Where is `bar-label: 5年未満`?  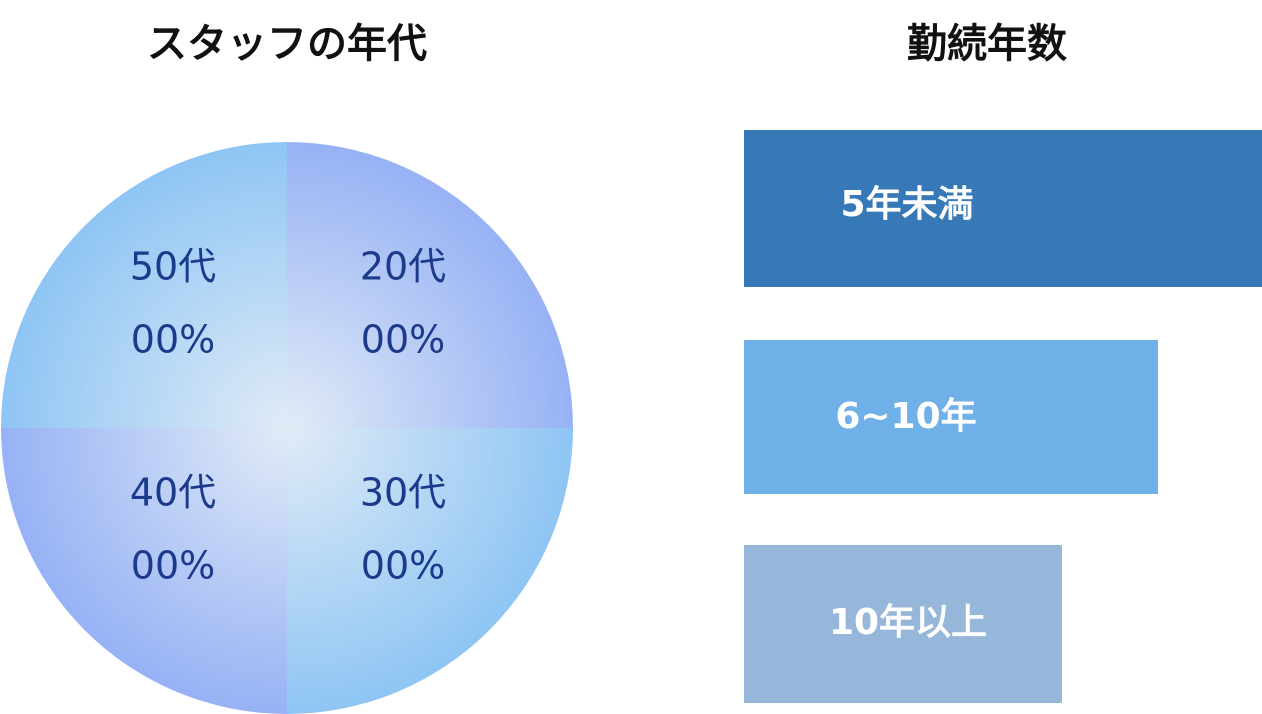
bar-label: 5年未満 is located at coordinates (906, 204).